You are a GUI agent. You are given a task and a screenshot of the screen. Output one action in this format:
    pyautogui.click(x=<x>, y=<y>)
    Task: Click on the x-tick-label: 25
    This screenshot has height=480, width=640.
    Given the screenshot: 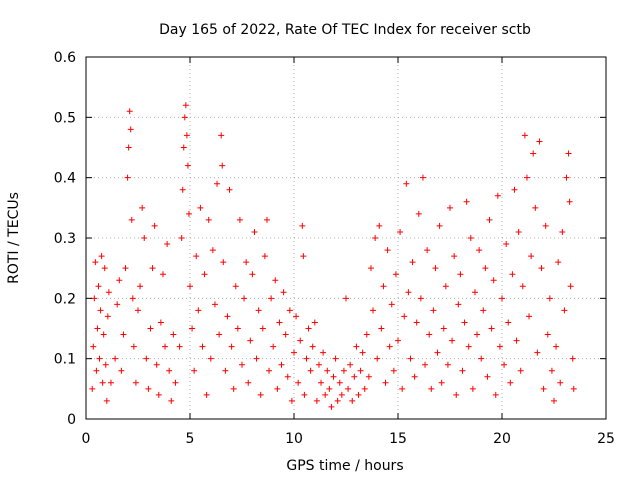 What is the action you would take?
    pyautogui.click(x=606, y=439)
    